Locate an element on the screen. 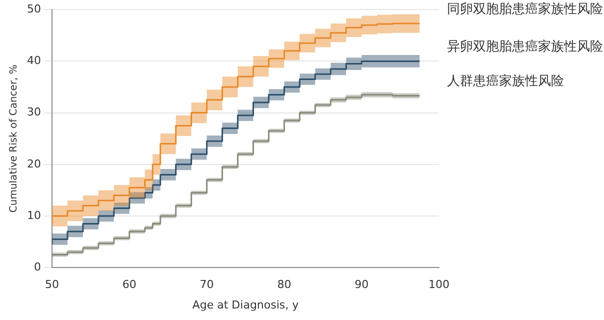  y-axis-title: Cumulative Risk of Cancer, % is located at coordinates (14, 138).